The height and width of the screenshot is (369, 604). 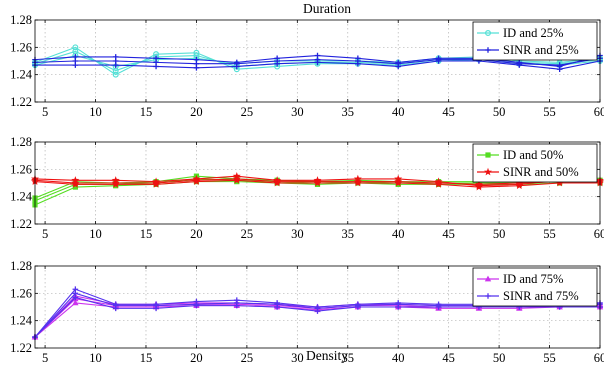 I want to click on legend: ID and 50% SINR and 50%, so click(x=535, y=163).